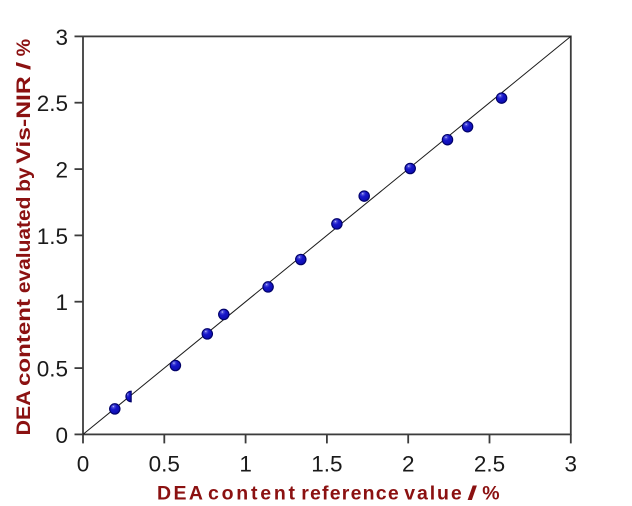 The width and height of the screenshot is (632, 506). Describe the element at coordinates (24, 120) in the screenshot. I see `svg-text: Vis-NIR` at that location.